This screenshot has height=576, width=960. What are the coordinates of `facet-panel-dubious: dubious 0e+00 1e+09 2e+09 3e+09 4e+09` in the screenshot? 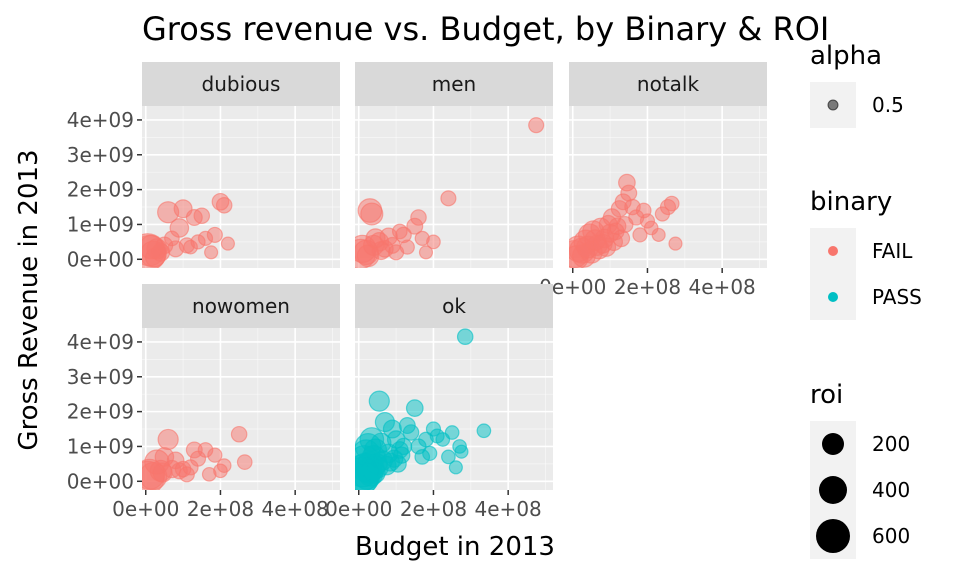 It's located at (203, 166).